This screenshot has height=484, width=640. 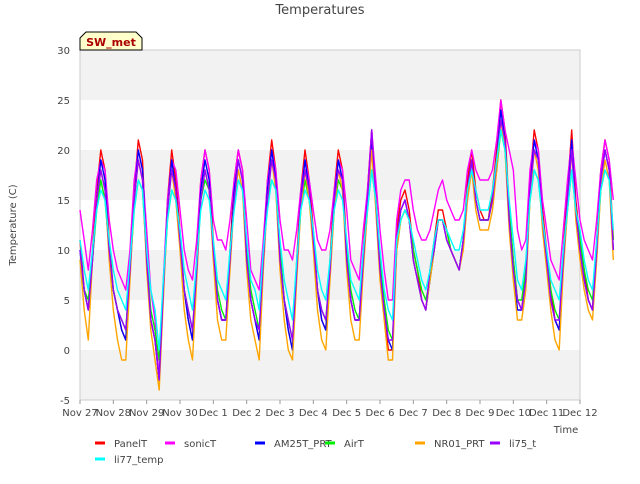 What do you see at coordinates (346, 413) in the screenshot?
I see `x-tick-label: Dec 5` at bounding box center [346, 413].